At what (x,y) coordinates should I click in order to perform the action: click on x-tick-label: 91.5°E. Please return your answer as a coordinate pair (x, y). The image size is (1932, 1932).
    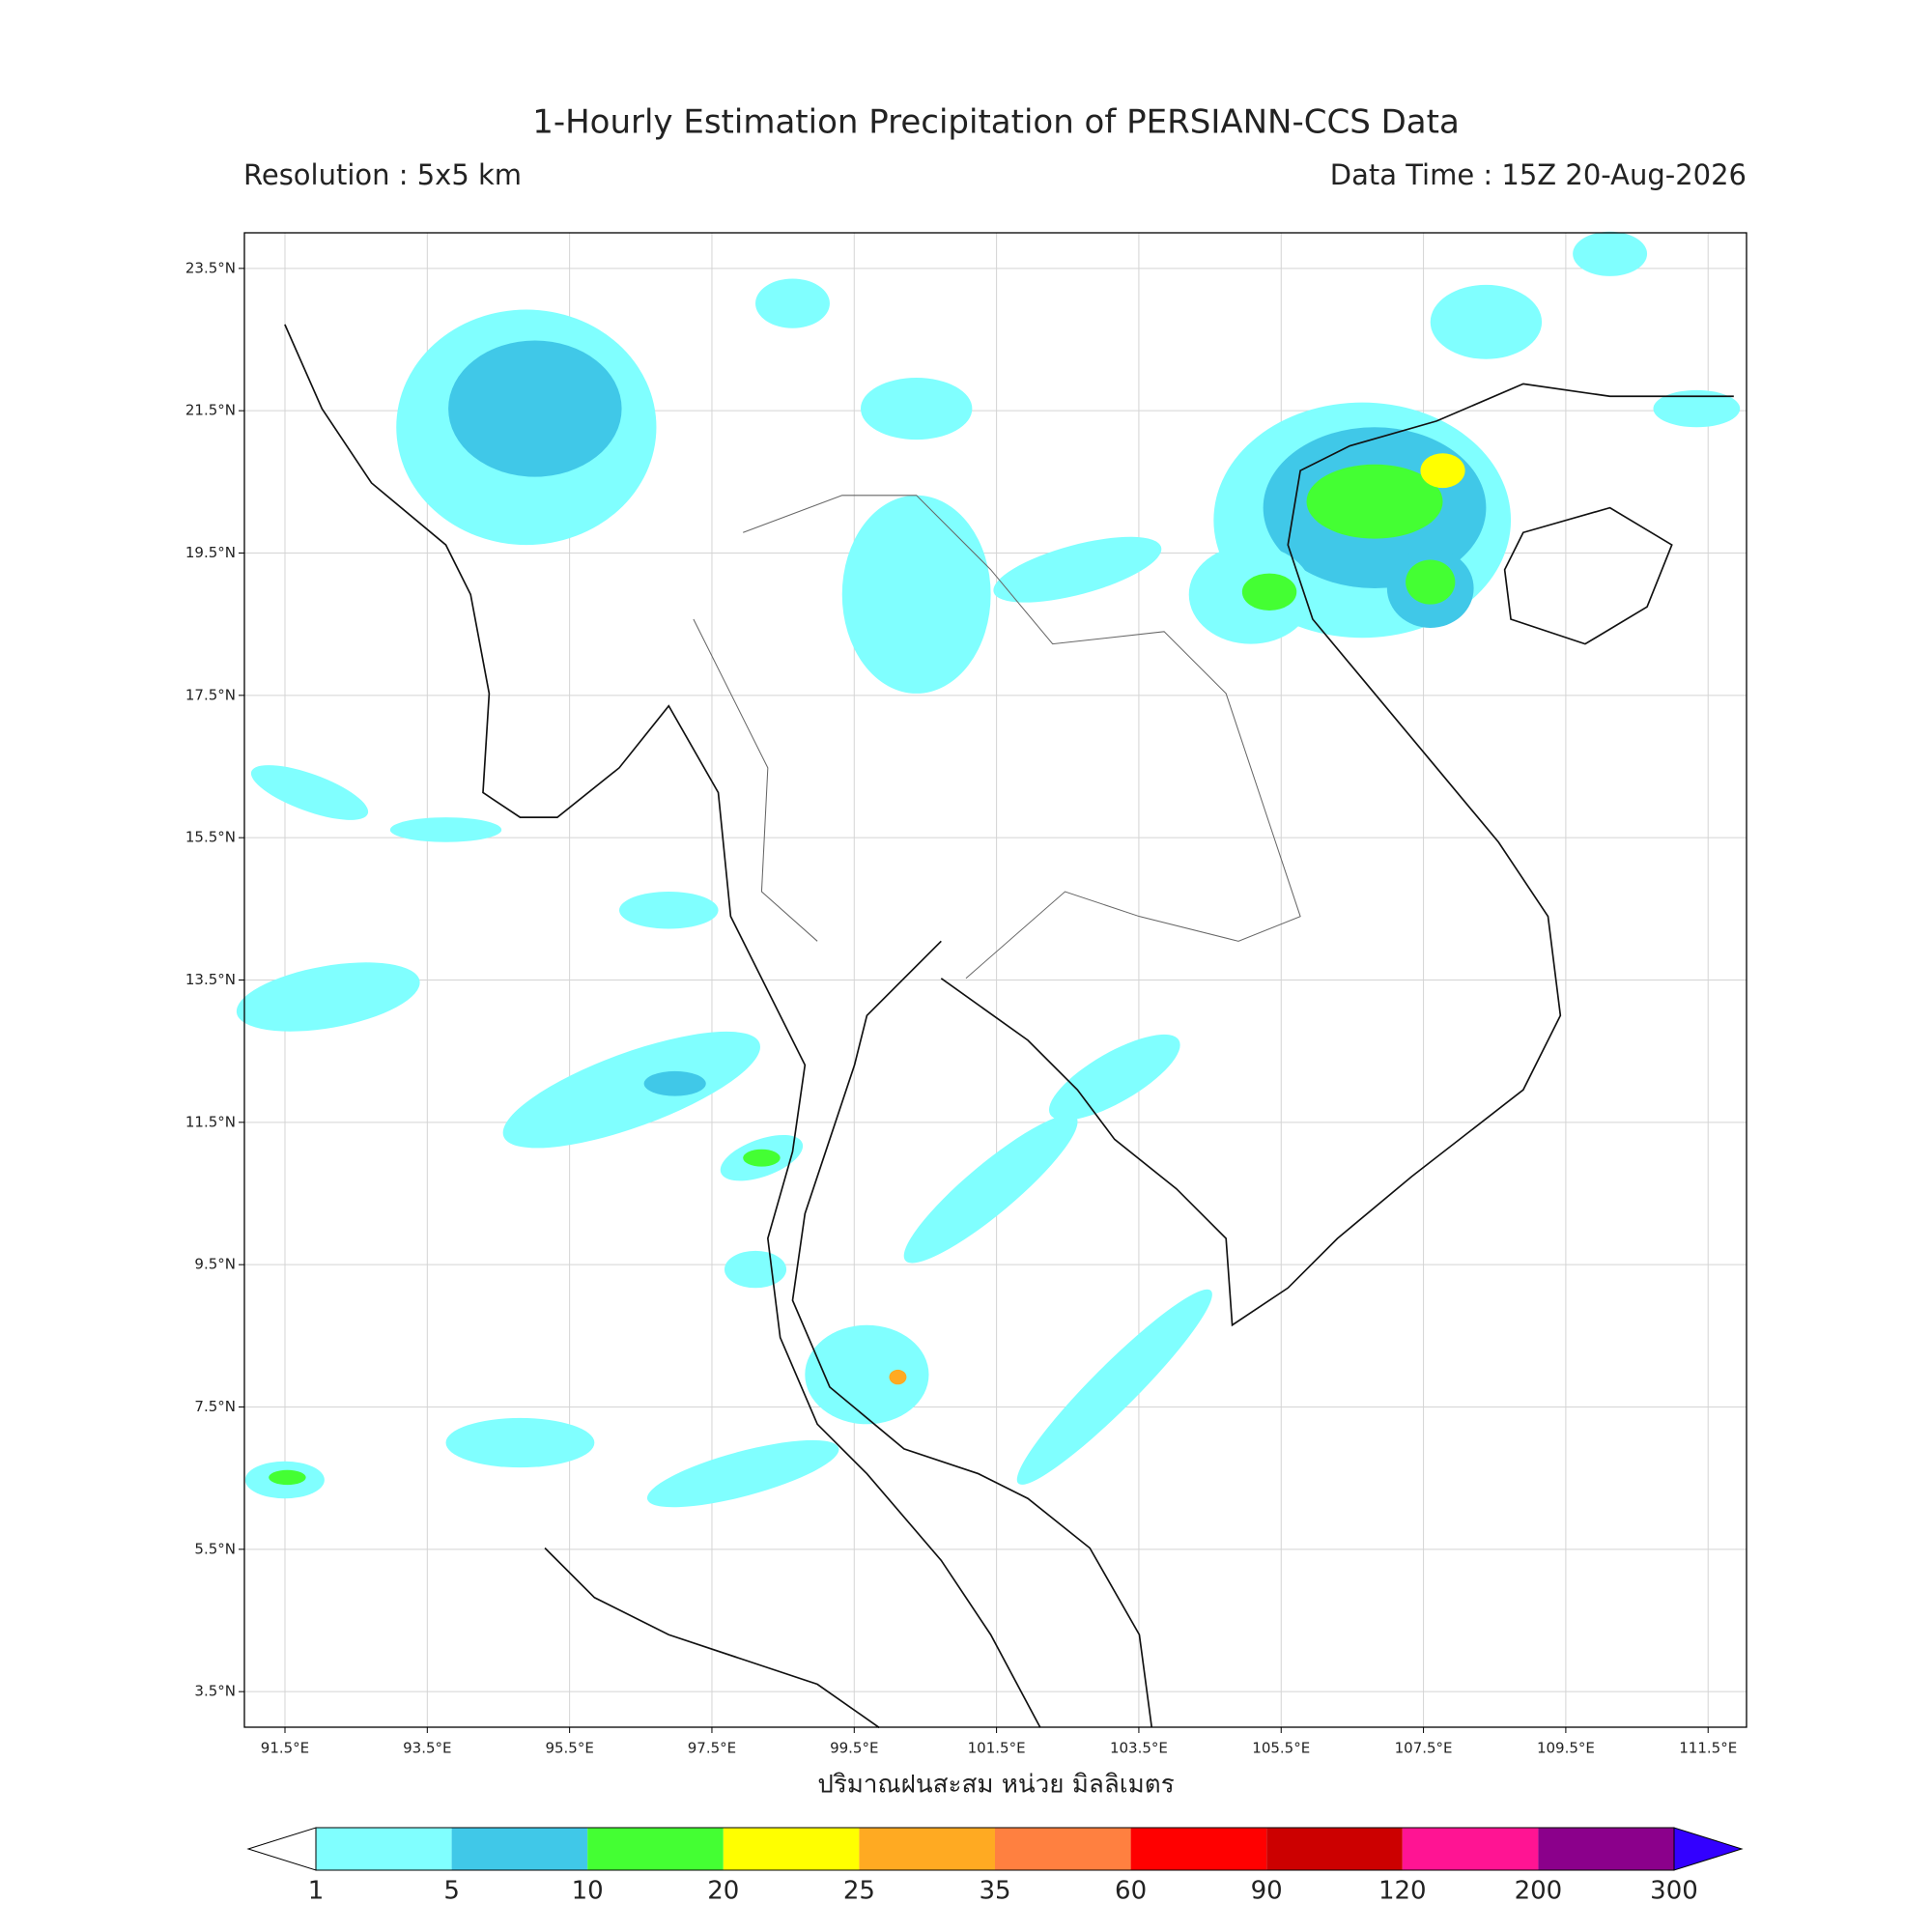
    Looking at the image, I should click on (285, 1748).